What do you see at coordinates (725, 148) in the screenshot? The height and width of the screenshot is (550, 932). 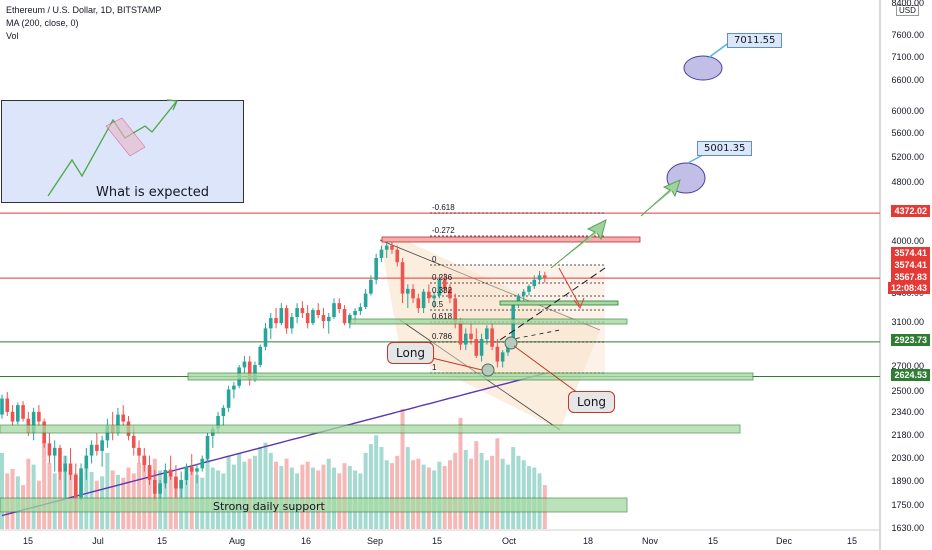 I see `target-callout-5000: 5001.35` at bounding box center [725, 148].